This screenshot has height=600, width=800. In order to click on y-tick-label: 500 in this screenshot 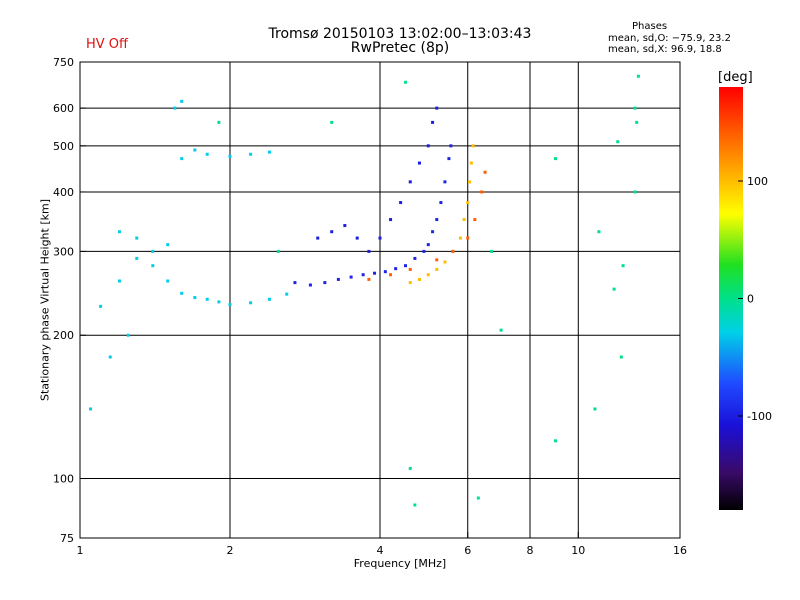, I will do `click(63, 146)`.